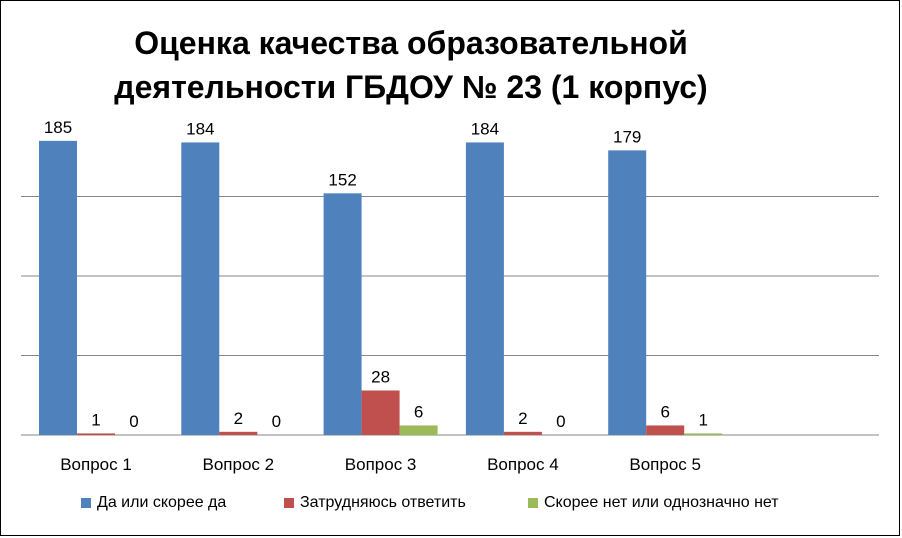 The image size is (902, 538). Describe the element at coordinates (380, 376) in the screenshot. I see `data-label: 28` at that location.